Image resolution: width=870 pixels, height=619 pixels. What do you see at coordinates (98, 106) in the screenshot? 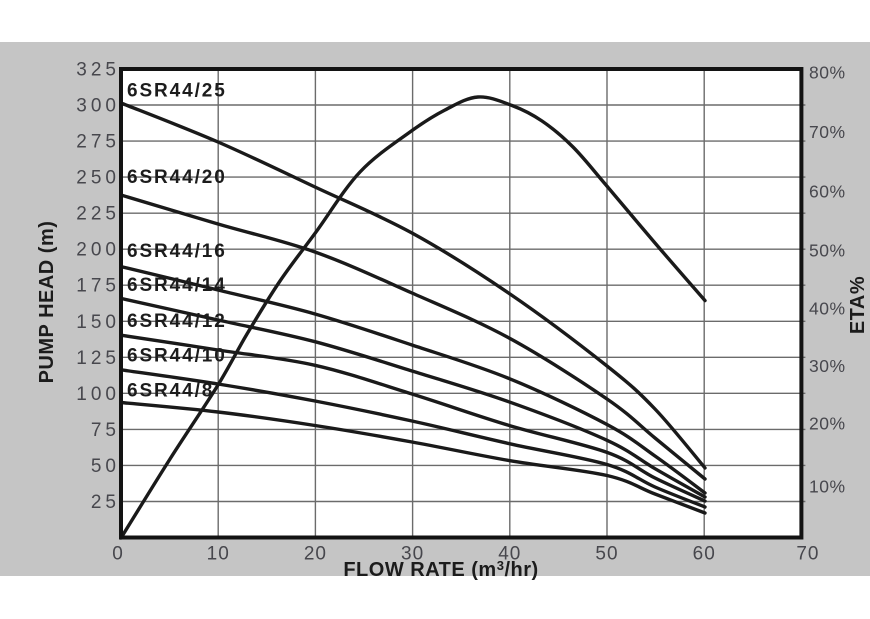
I see `svg-text: 300` at bounding box center [98, 106].